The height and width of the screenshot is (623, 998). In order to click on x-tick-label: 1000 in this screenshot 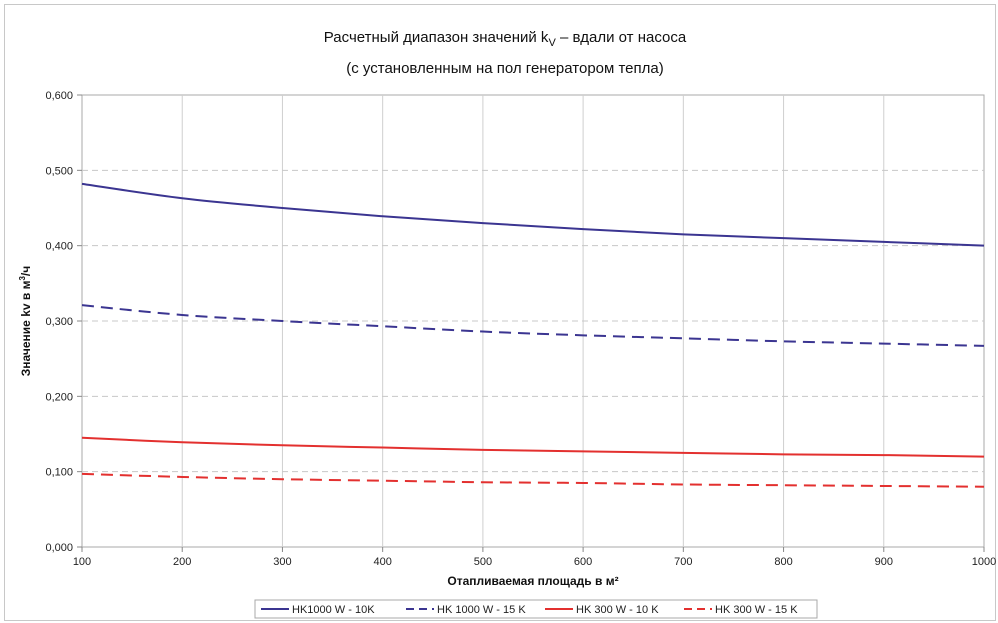, I will do `click(984, 562)`.